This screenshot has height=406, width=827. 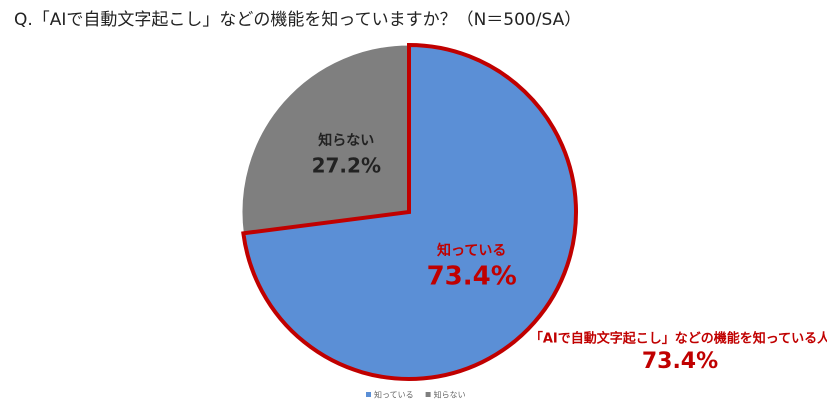 I want to click on slice-value-label: 73.4%, so click(x=472, y=277).